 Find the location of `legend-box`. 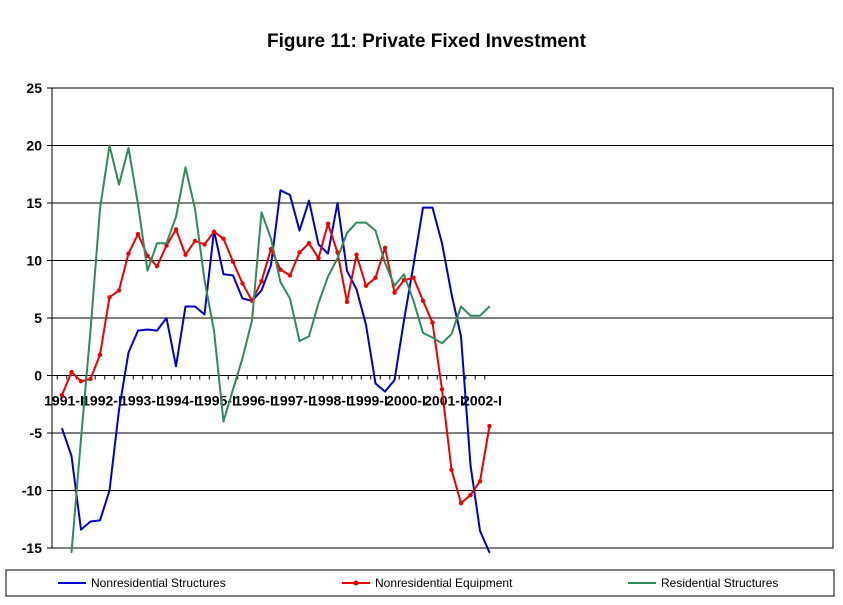

legend-box is located at coordinates (420, 583).